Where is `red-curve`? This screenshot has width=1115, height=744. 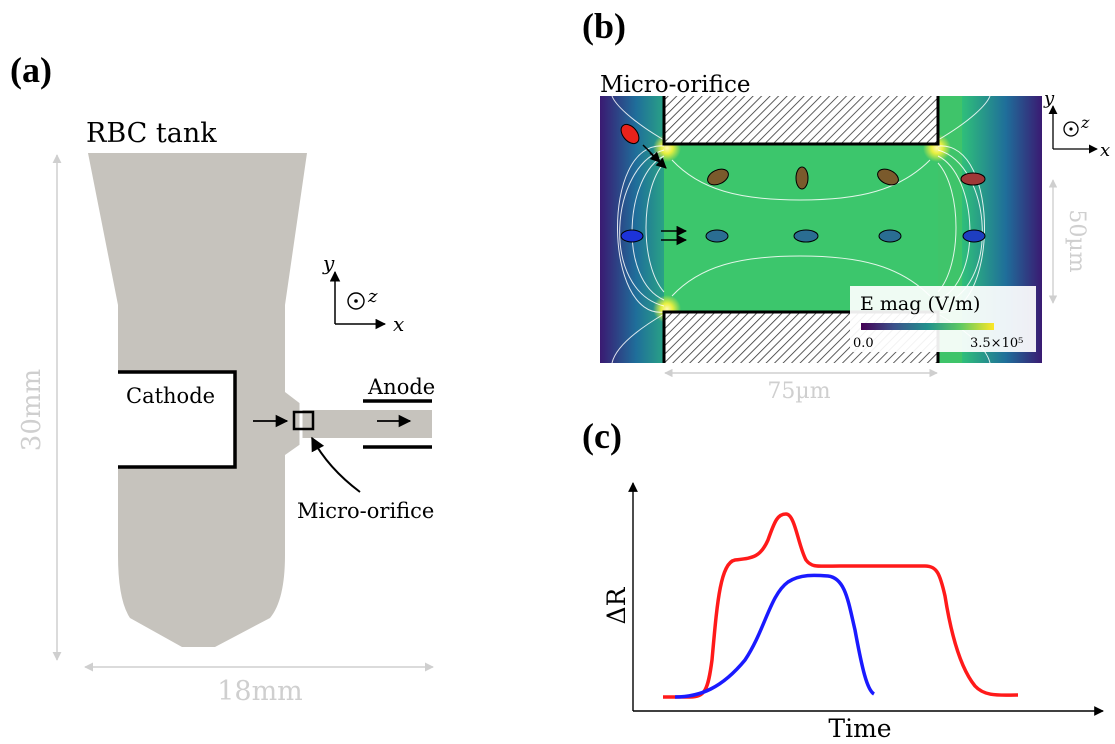
red-curve is located at coordinates (841, 605).